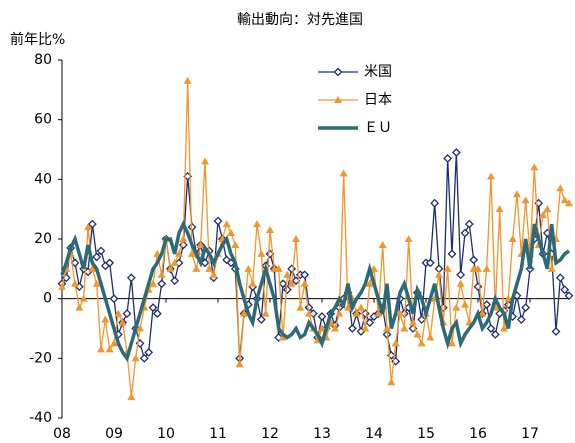 Image resolution: width=575 pixels, height=443 pixels. What do you see at coordinates (47, 299) in the screenshot?
I see `y-tick-label: 0` at bounding box center [47, 299].